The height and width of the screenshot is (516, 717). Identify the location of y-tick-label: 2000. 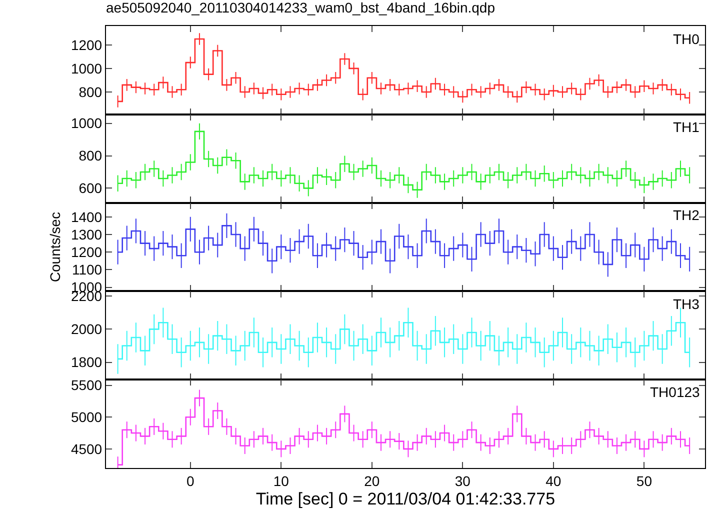
(86, 329).